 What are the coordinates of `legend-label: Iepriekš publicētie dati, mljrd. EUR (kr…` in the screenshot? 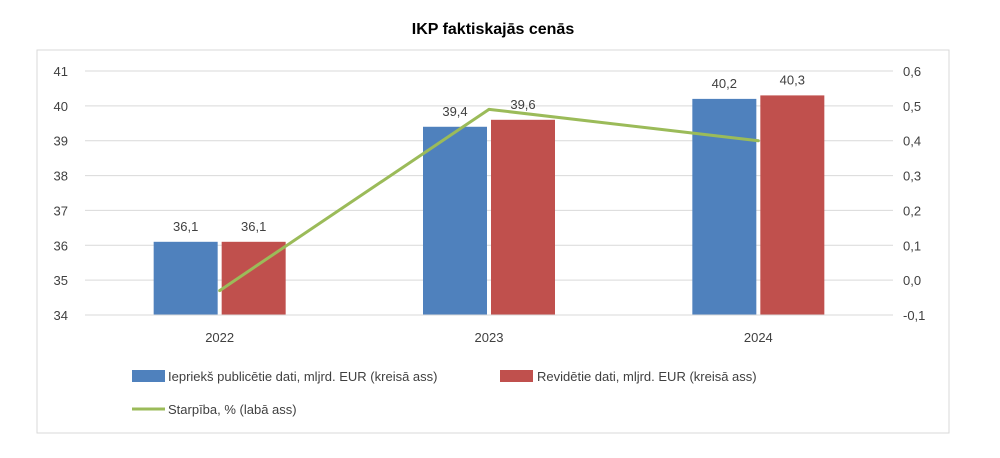 It's located at (302, 376).